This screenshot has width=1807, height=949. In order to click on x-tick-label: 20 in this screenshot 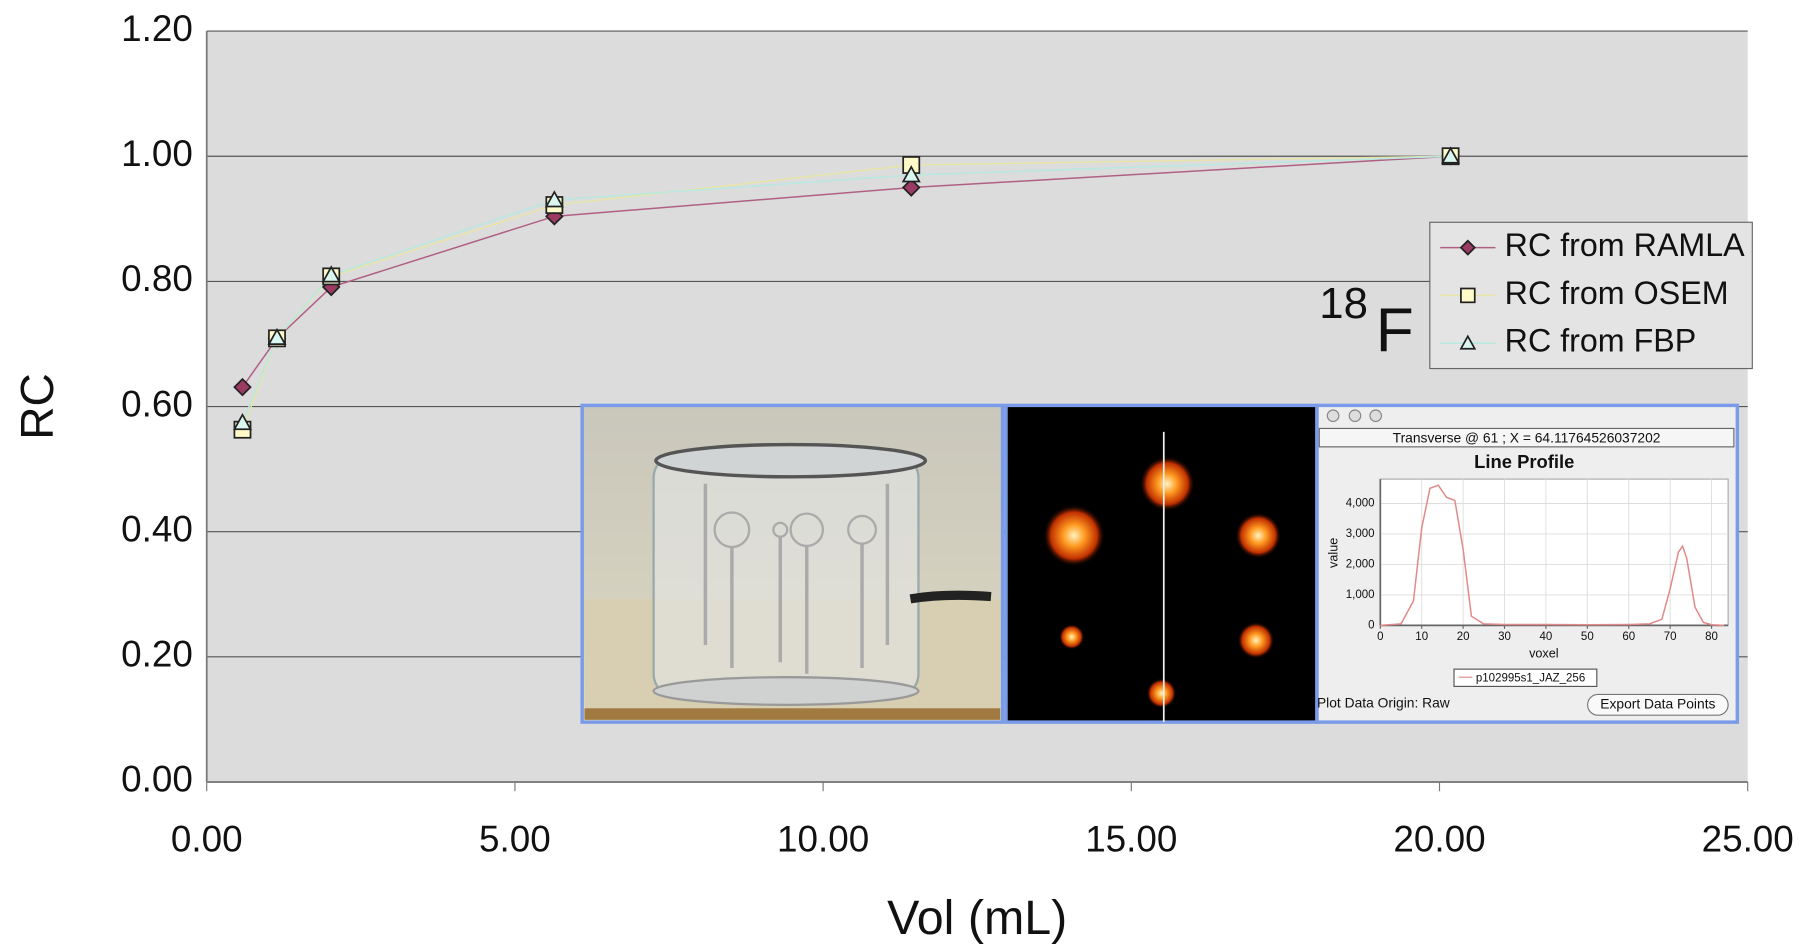, I will do `click(1463, 637)`.